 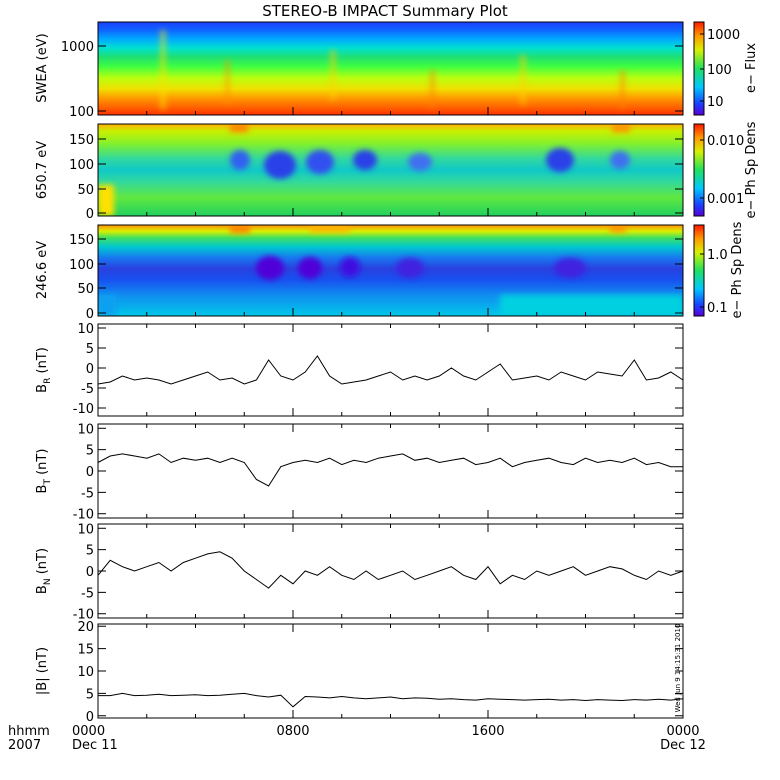 What do you see at coordinates (390, 170) in the screenshot?
I see `pad-650-spectrogram` at bounding box center [390, 170].